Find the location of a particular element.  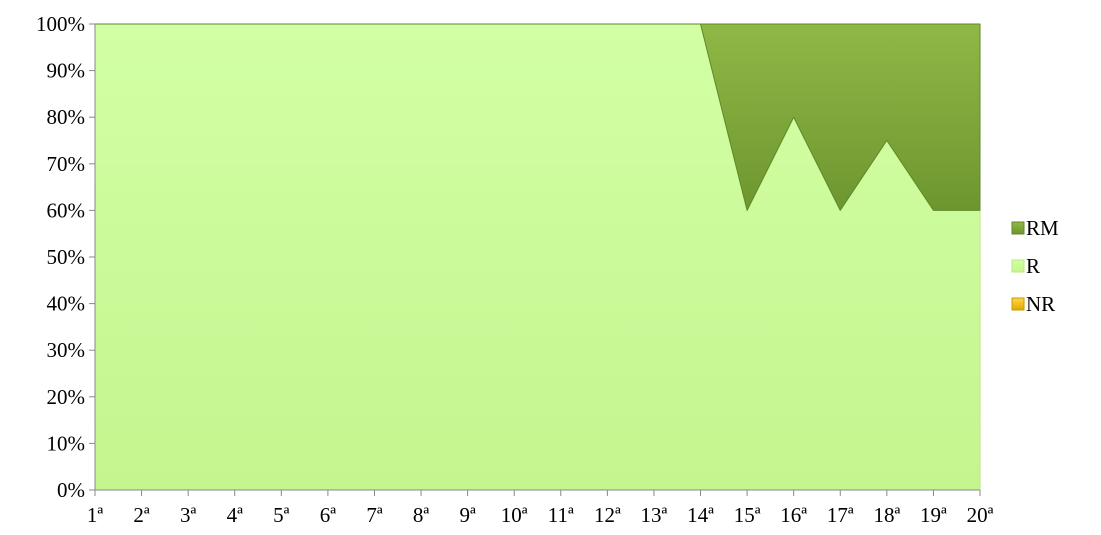

y-tick-label: 10% is located at coordinates (66, 443).